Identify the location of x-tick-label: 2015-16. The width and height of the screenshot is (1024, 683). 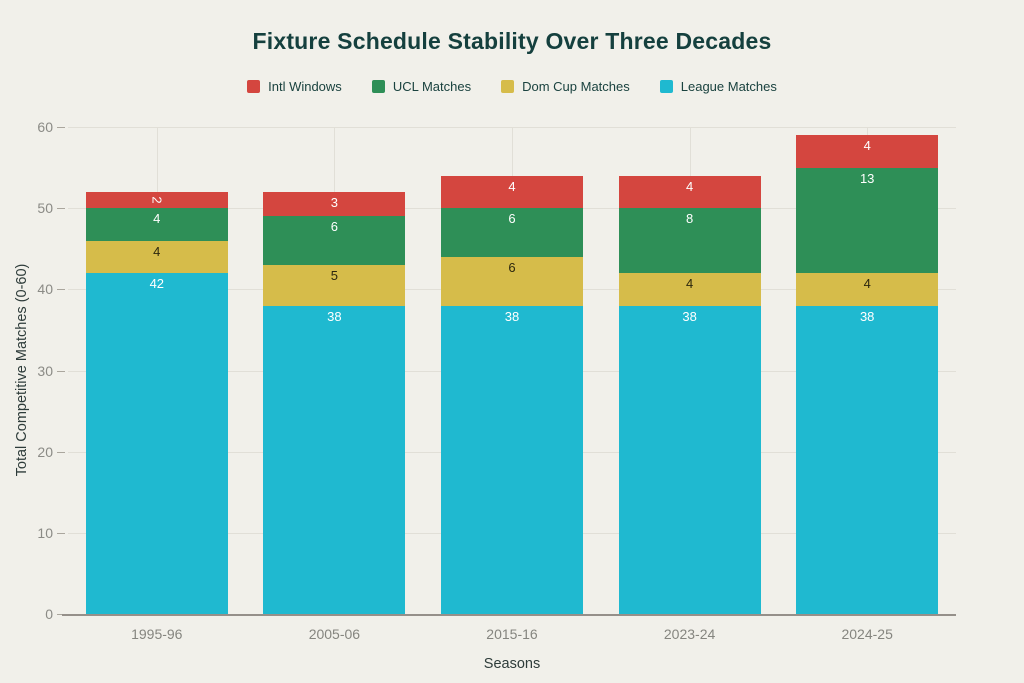
(512, 634).